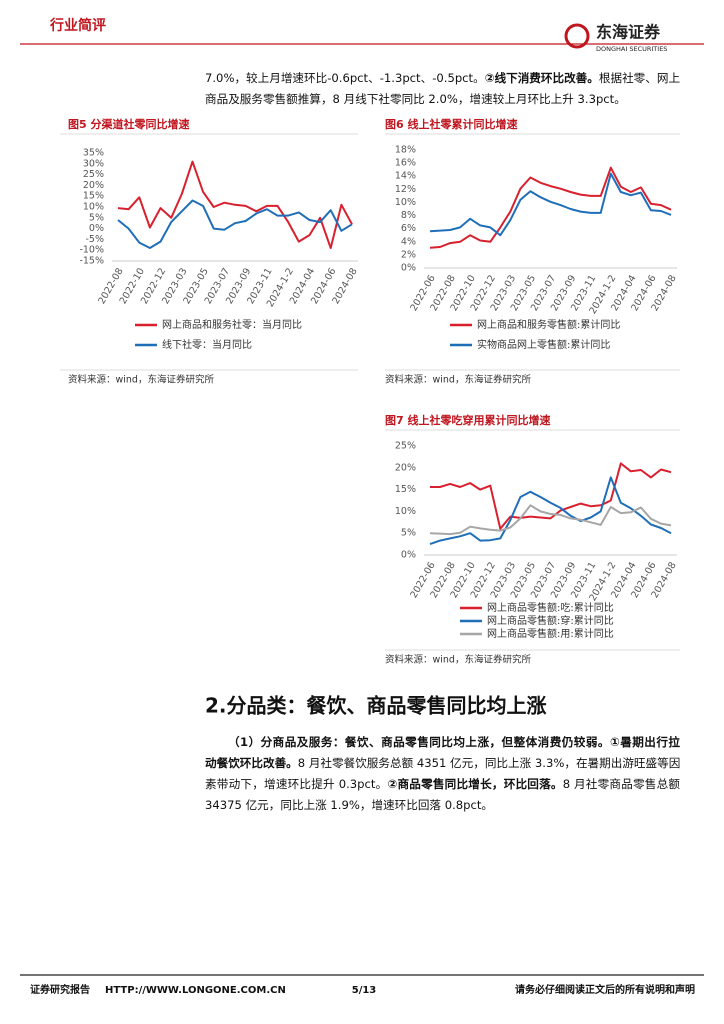 Image resolution: width=724 pixels, height=1024 pixels. I want to click on text-run: 34375 亿元，同比上涨 1.9%，增速环比回落 0.8pct。, so click(349, 805).